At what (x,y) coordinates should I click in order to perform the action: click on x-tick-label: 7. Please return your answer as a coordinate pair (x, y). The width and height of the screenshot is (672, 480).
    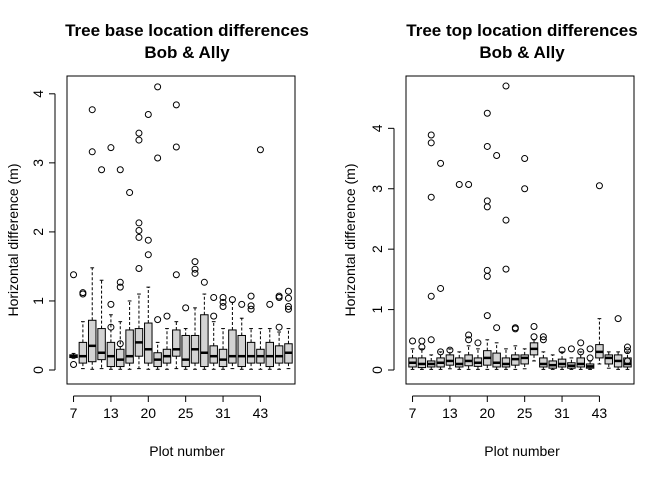
    Looking at the image, I should click on (413, 413).